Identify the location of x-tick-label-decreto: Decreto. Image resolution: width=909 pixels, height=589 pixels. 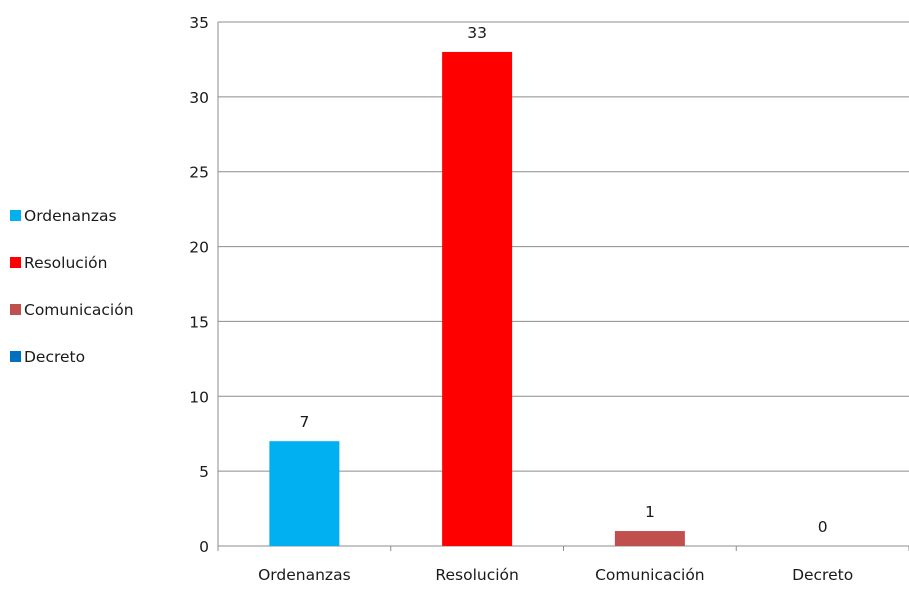
(822, 575).